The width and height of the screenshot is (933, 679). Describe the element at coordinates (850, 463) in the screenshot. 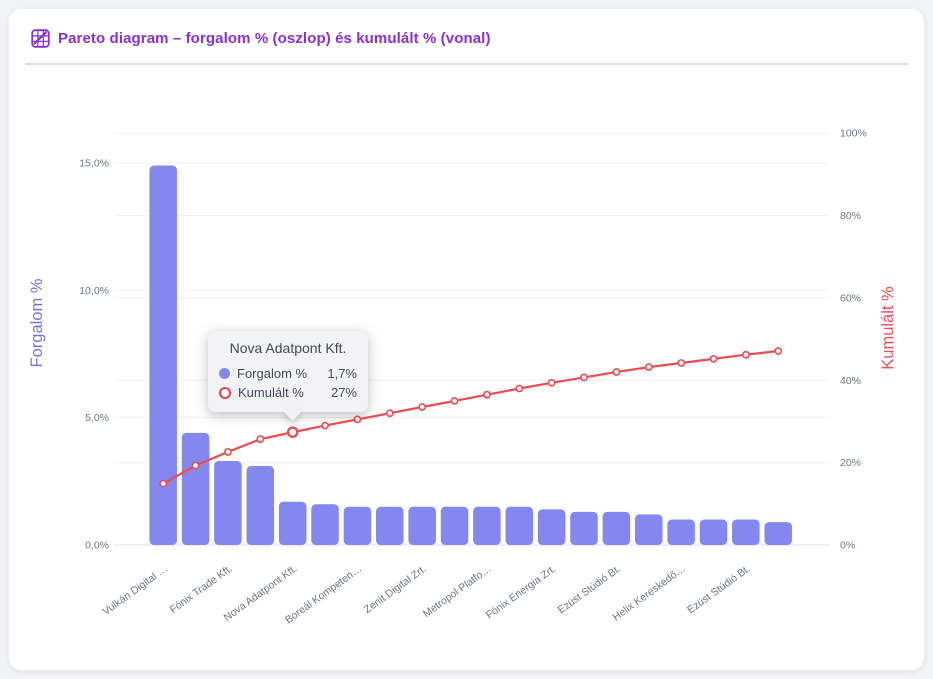

I see `right-tick-label: 20%` at that location.